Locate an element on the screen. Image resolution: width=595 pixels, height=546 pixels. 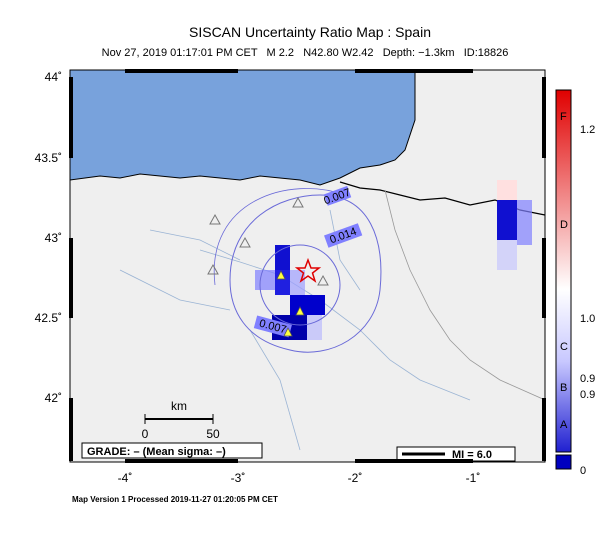
lon-label: -4˚ is located at coordinates (125, 478).